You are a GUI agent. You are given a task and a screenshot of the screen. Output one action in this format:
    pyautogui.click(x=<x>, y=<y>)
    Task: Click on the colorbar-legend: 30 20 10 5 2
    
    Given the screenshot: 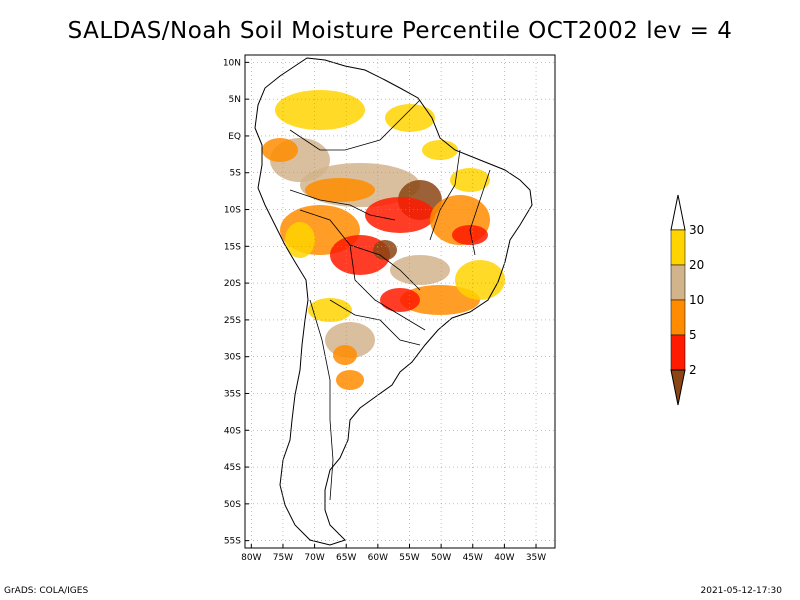 What is the action you would take?
    pyautogui.click(x=687, y=300)
    